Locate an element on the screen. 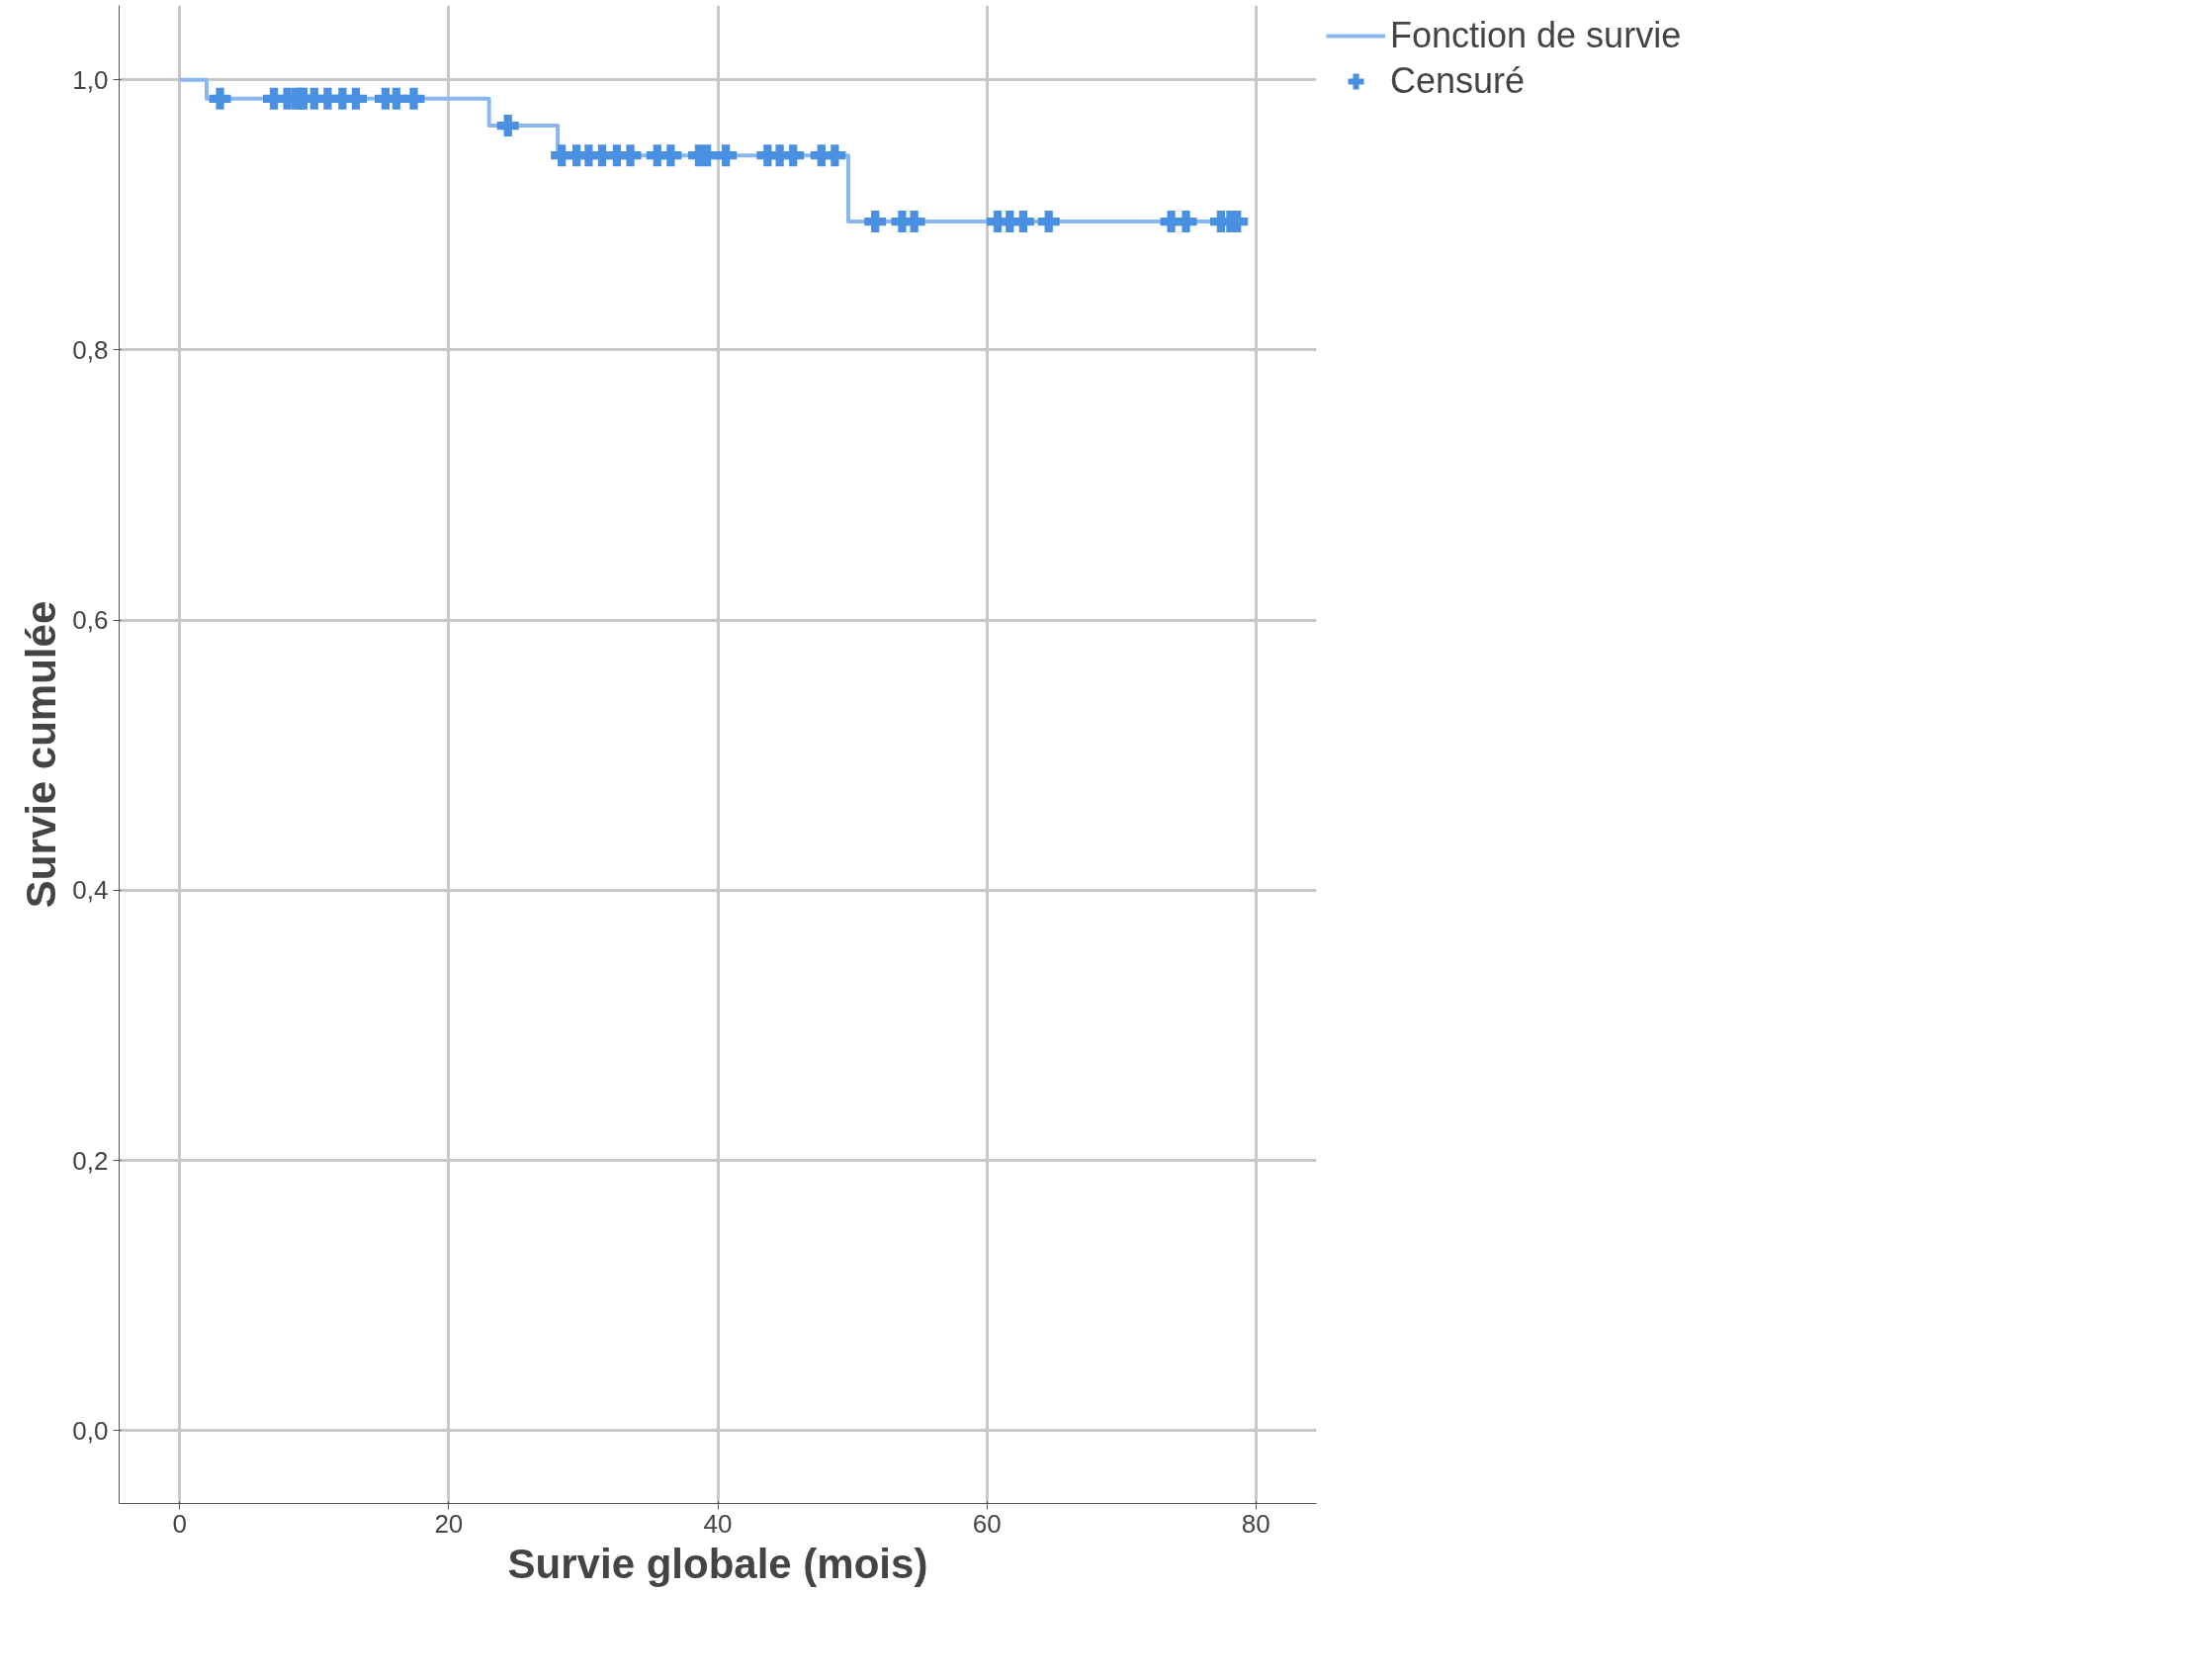 The image size is (2189, 1680). x-tick-label: 80 is located at coordinates (1255, 1523).